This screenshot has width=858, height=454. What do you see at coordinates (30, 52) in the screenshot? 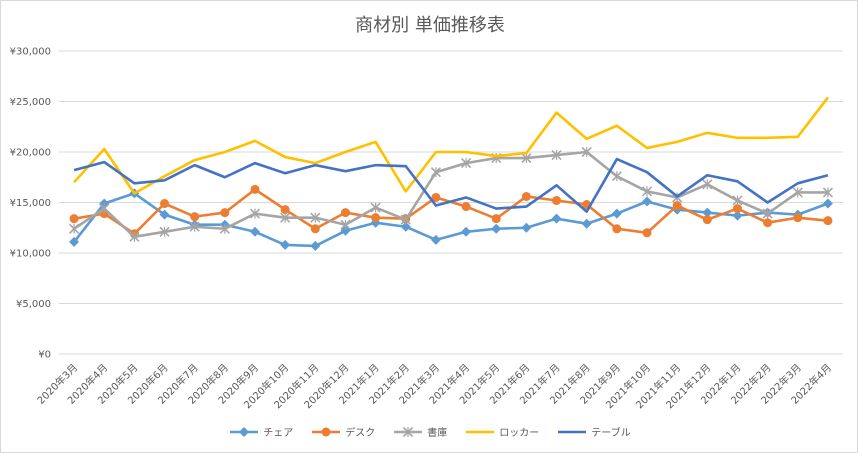
I see `y-tick-label: ¥30,000` at bounding box center [30, 52].